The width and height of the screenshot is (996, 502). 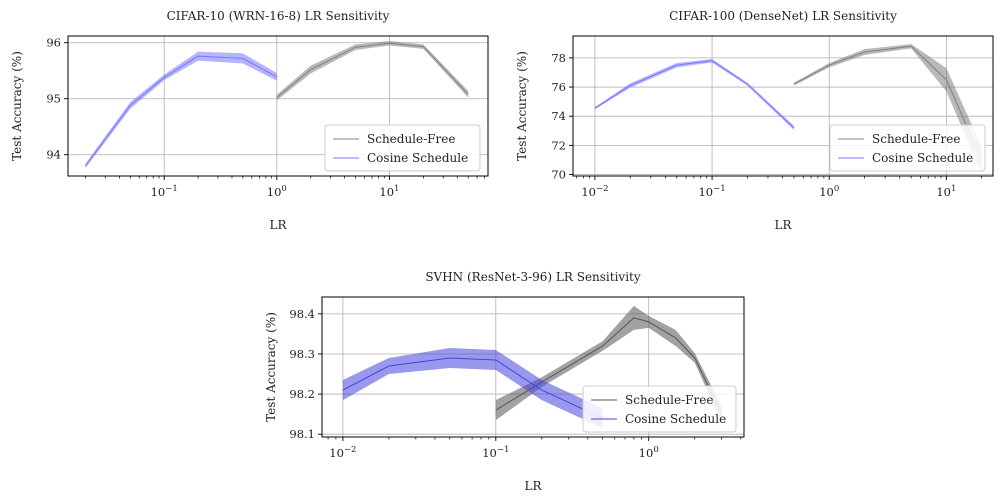 What do you see at coordinates (783, 16) in the screenshot?
I see `chart-title: CIFAR-100 (DenseNet) LR Sensitivity` at bounding box center [783, 16].